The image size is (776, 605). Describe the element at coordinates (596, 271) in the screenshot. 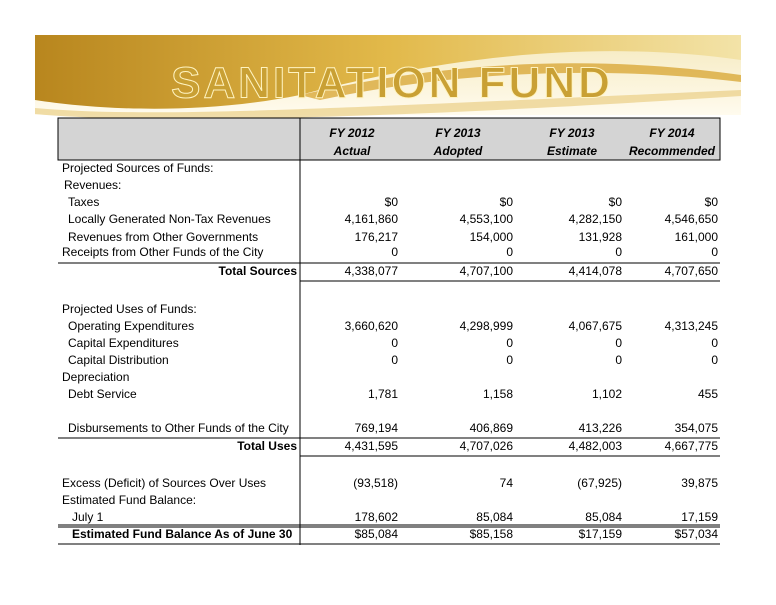

I see `cell-value: 4,414,078` at that location.